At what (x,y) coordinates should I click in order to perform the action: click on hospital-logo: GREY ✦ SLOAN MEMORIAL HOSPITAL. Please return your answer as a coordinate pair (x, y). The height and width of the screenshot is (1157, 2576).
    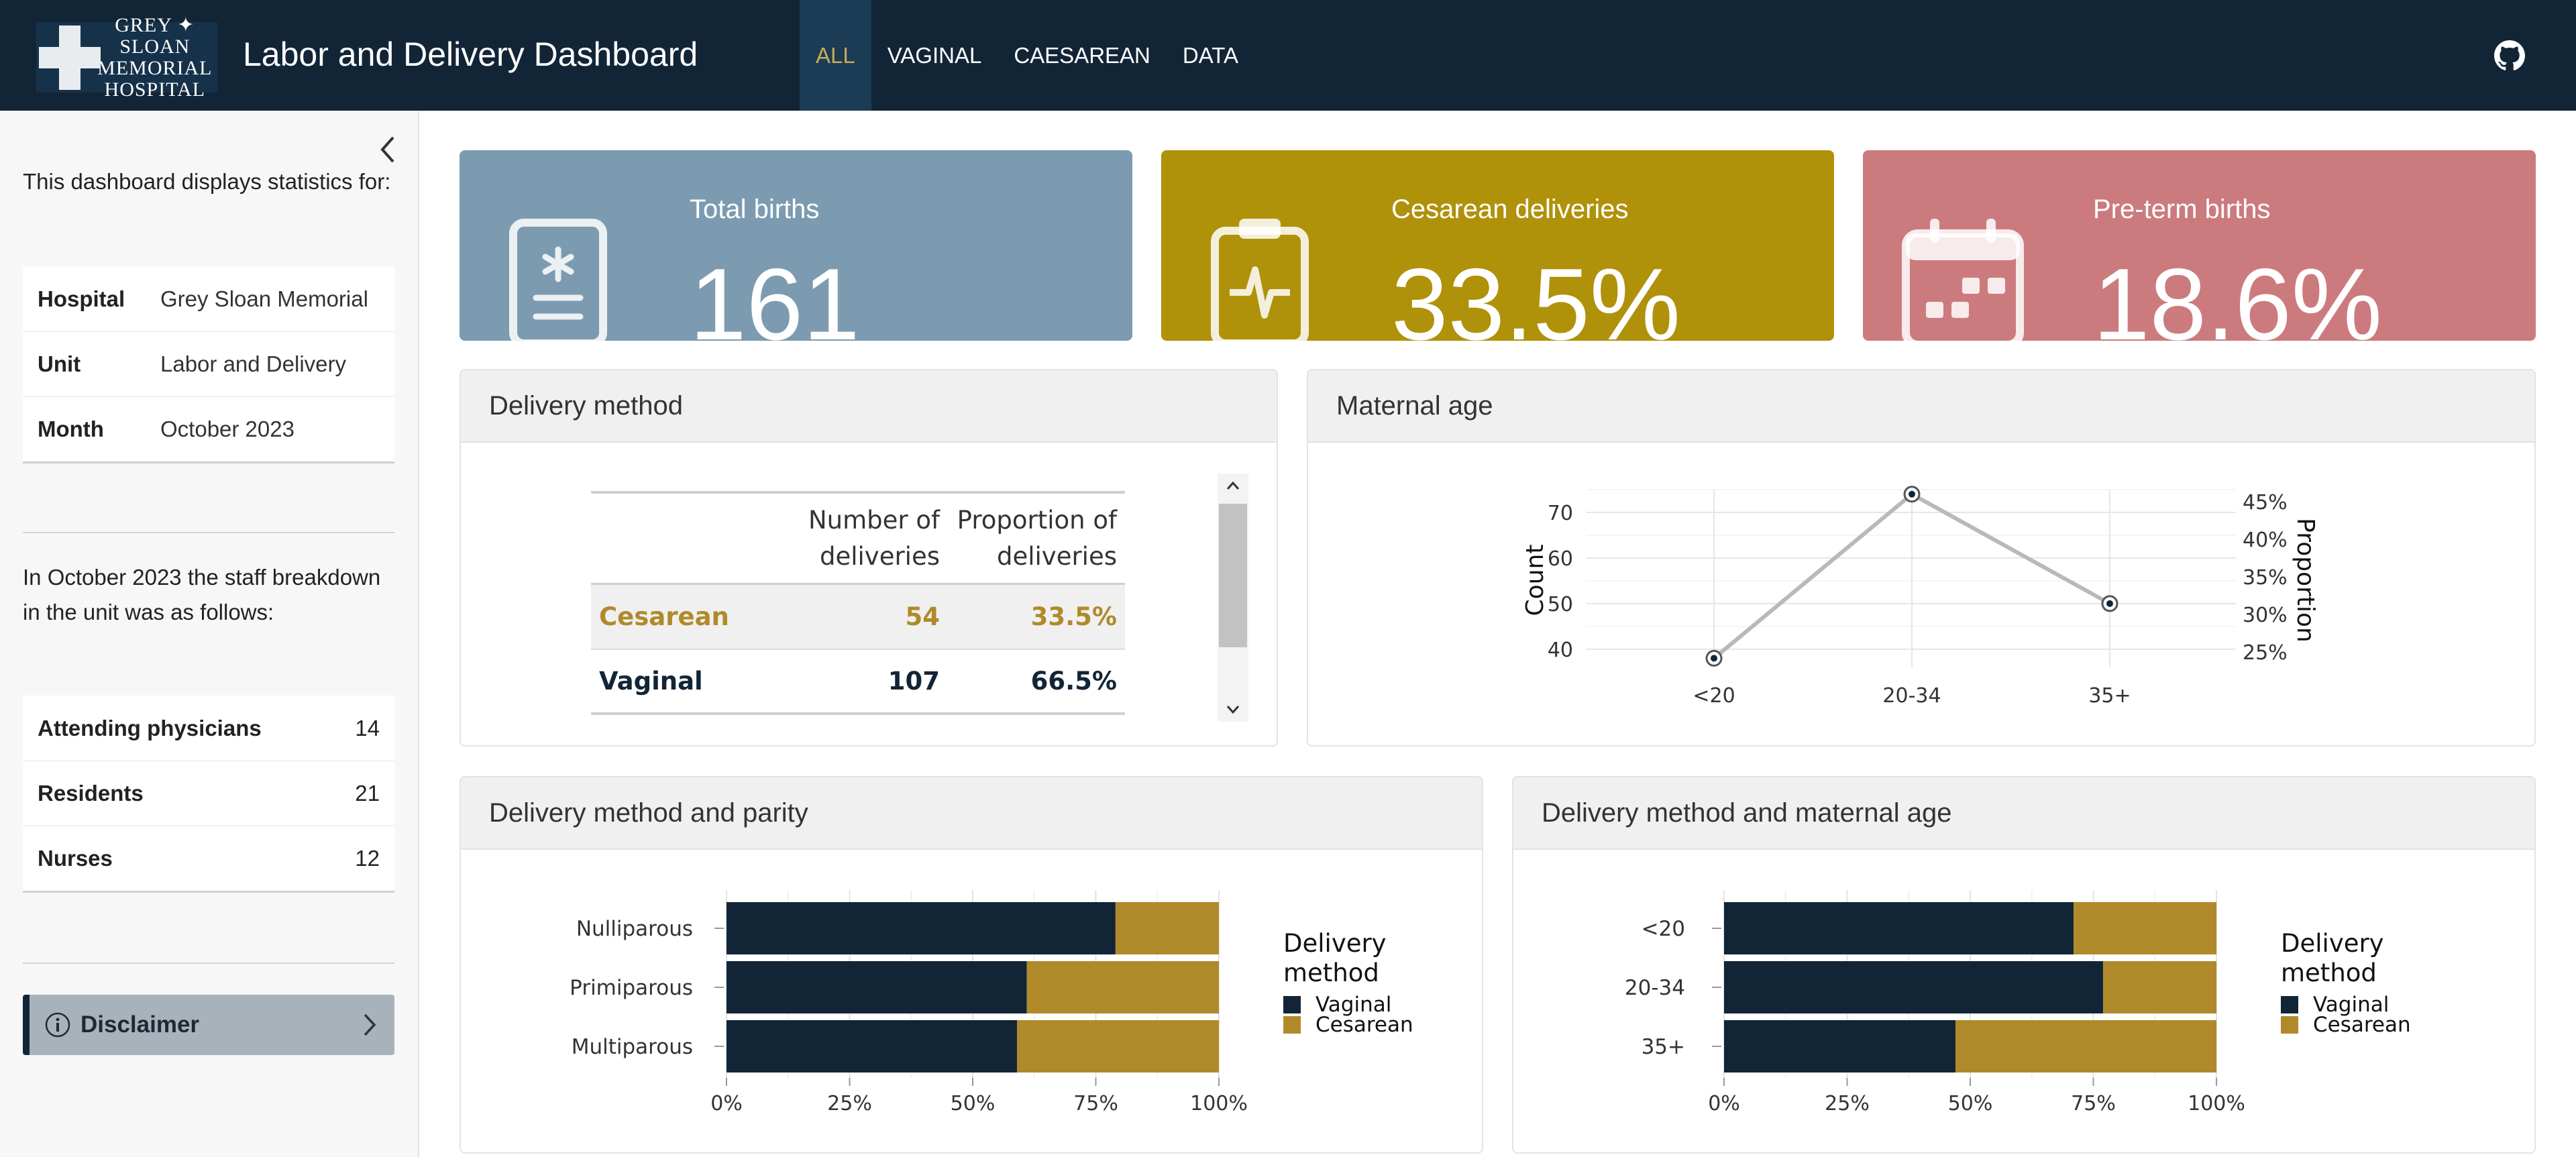
    Looking at the image, I should click on (126, 57).